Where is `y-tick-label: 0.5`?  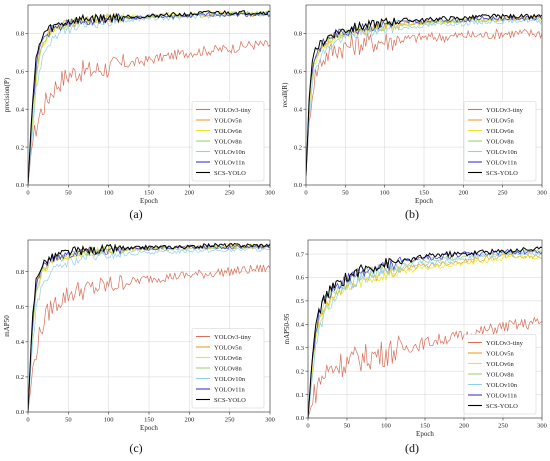 y-tick-label: 0.5 is located at coordinates (300, 301).